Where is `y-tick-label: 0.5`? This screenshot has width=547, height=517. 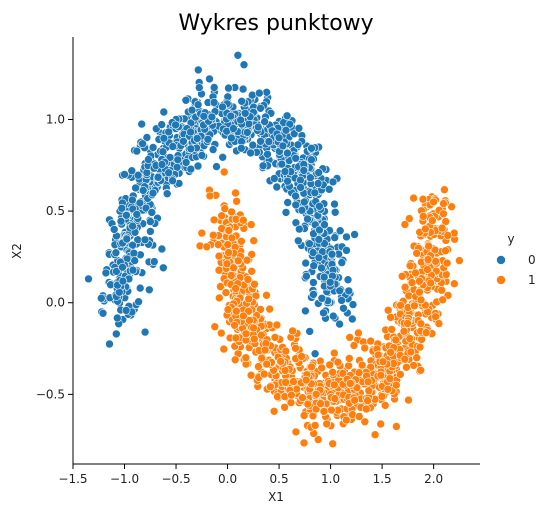
y-tick-label: 0.5 is located at coordinates (55, 211).